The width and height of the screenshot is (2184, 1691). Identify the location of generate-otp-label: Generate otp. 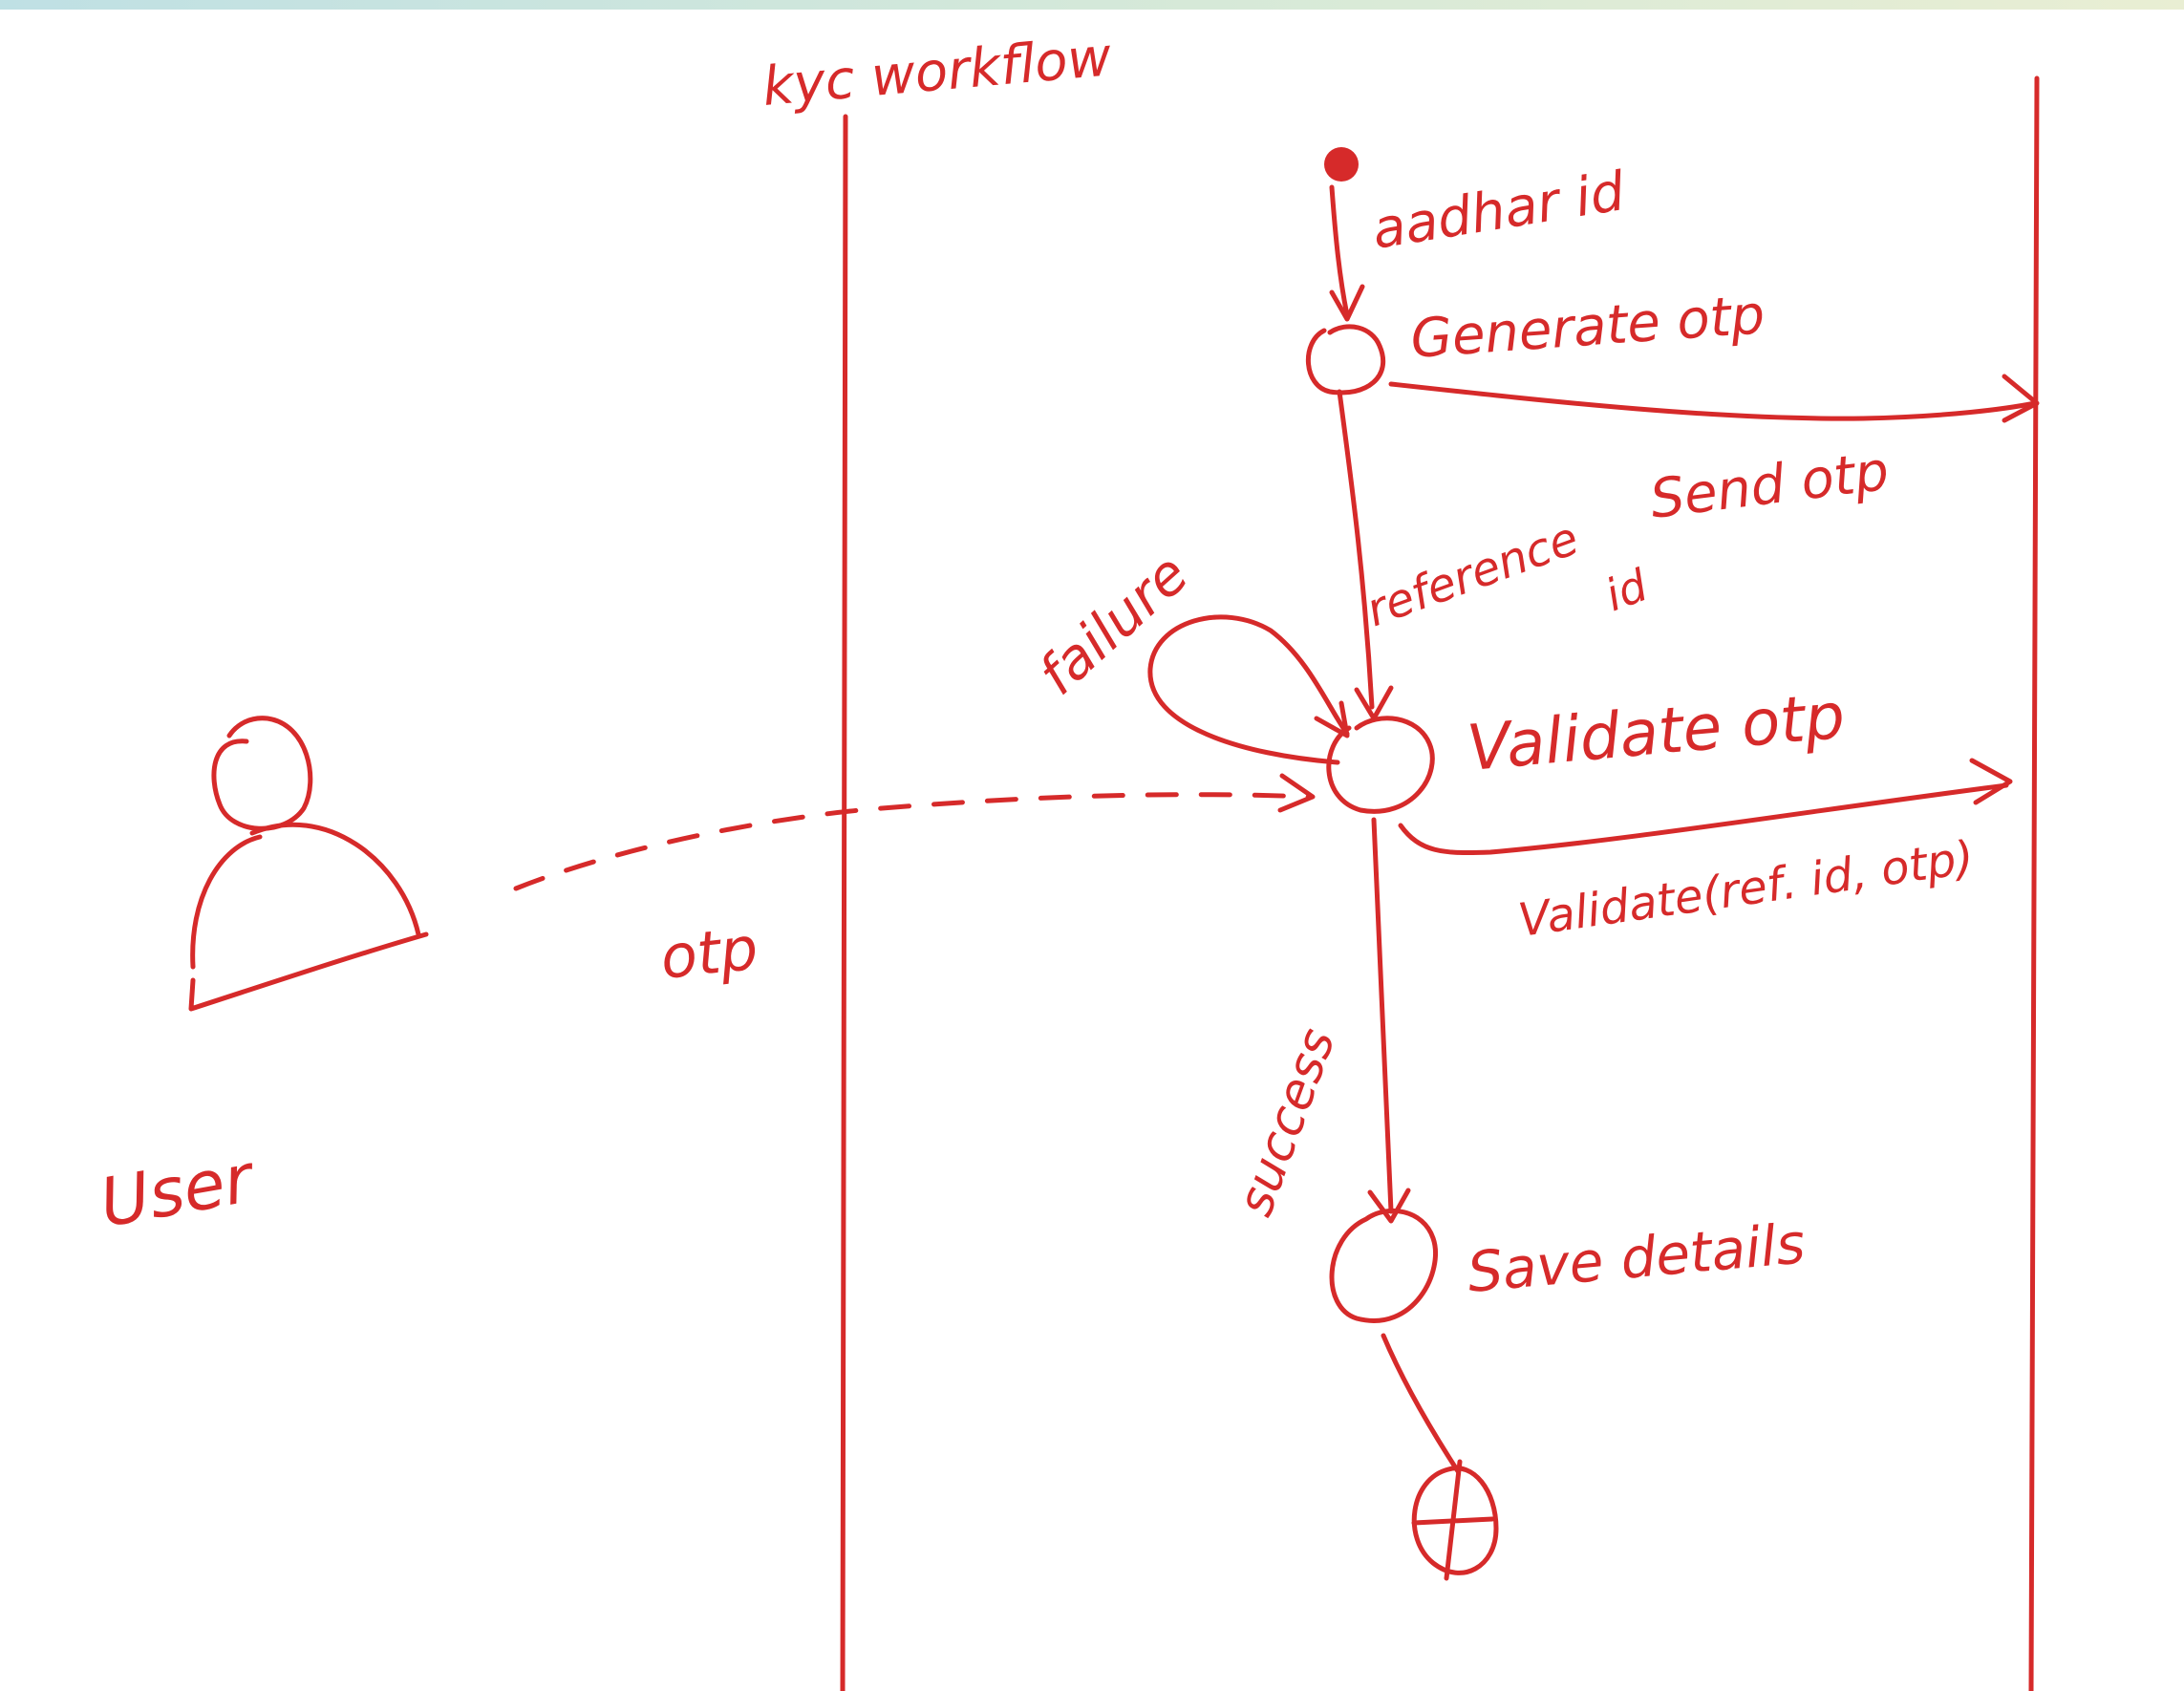
(1587, 327).